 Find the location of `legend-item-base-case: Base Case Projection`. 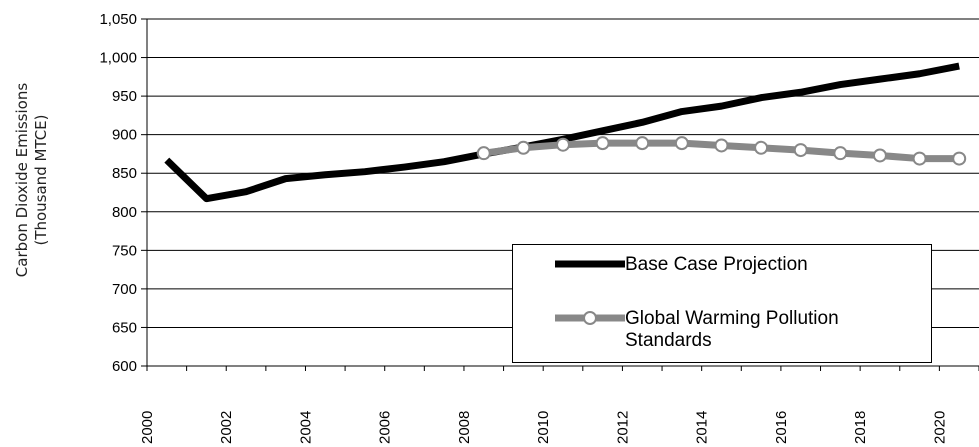

legend-item-base-case: Base Case Projection is located at coordinates (714, 265).